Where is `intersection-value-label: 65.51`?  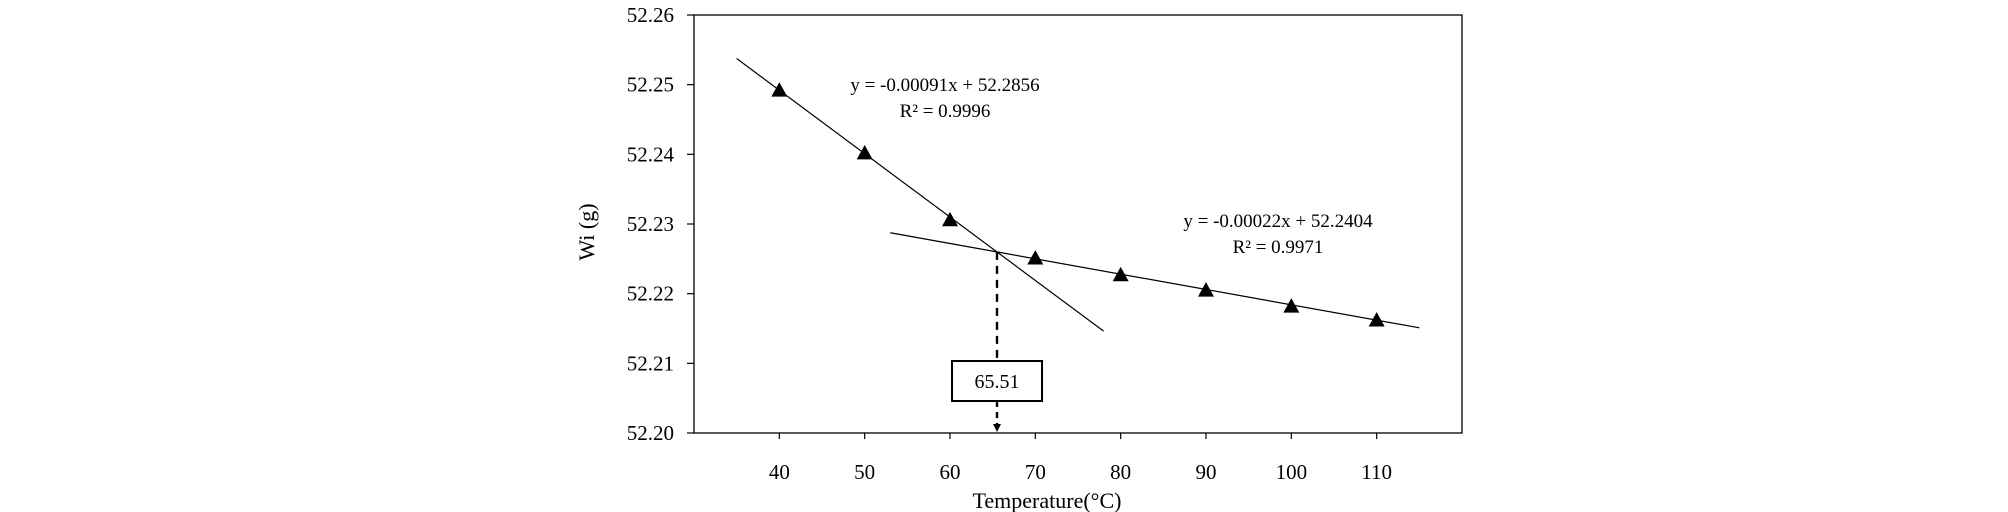 intersection-value-label: 65.51 is located at coordinates (997, 382).